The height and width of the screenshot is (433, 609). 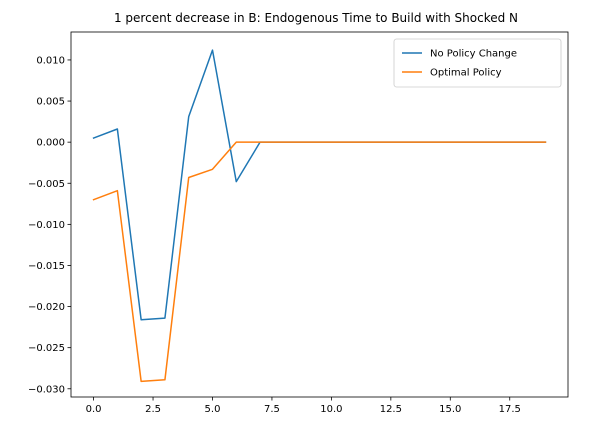 What do you see at coordinates (50, 143) in the screenshot?
I see `y-tick-label: 0.000` at bounding box center [50, 143].